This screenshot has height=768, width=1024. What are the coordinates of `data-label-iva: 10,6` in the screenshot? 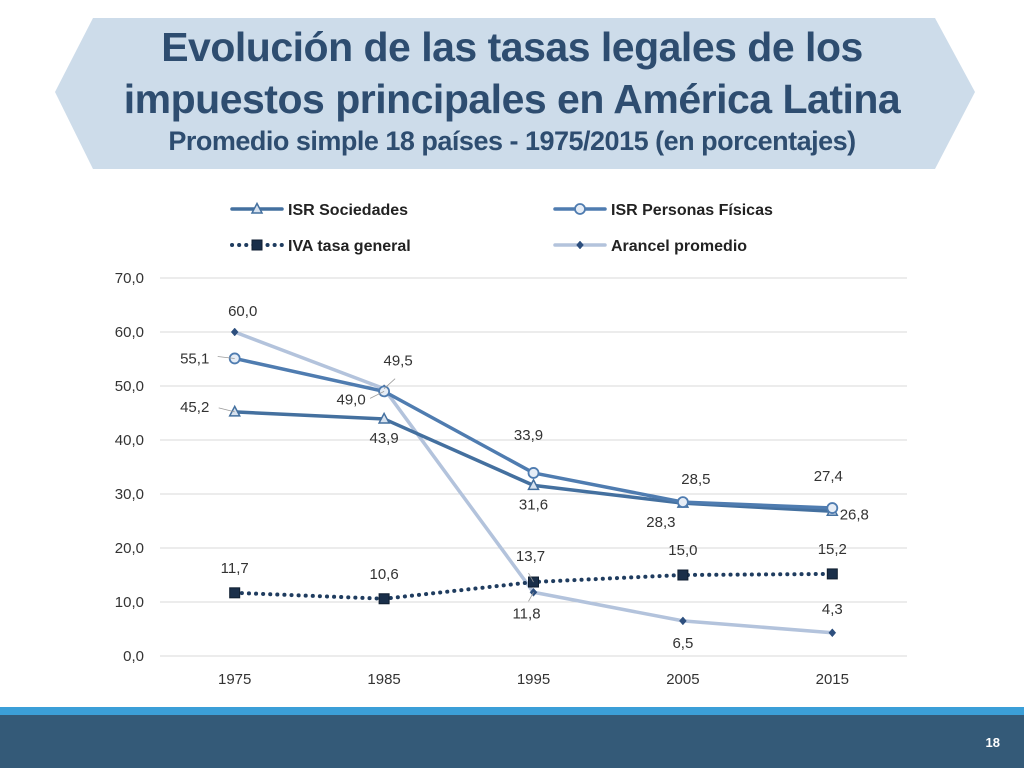 It's located at (383, 574).